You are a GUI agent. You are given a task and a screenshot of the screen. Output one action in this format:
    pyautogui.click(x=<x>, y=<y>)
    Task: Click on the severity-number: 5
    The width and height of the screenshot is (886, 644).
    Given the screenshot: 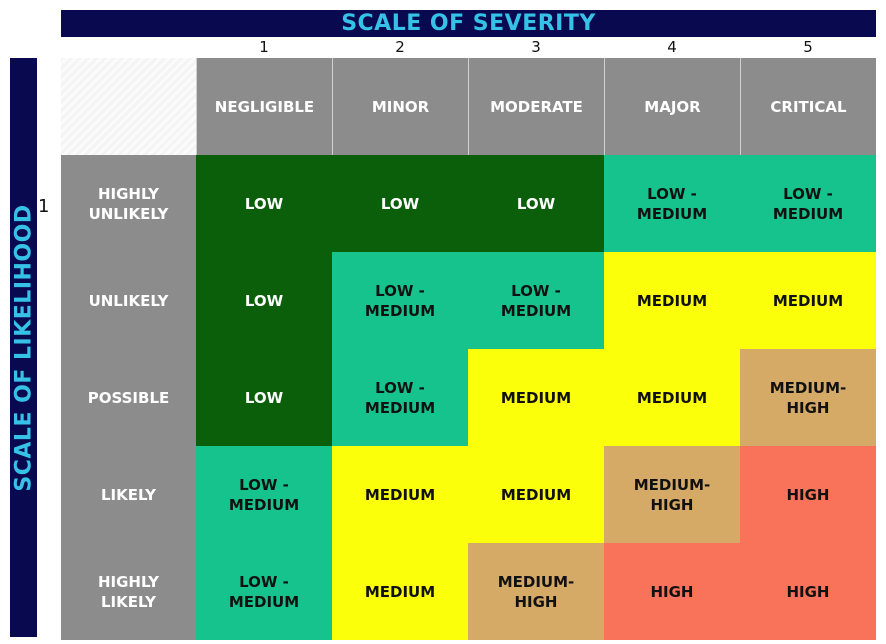 What is the action you would take?
    pyautogui.click(x=808, y=47)
    